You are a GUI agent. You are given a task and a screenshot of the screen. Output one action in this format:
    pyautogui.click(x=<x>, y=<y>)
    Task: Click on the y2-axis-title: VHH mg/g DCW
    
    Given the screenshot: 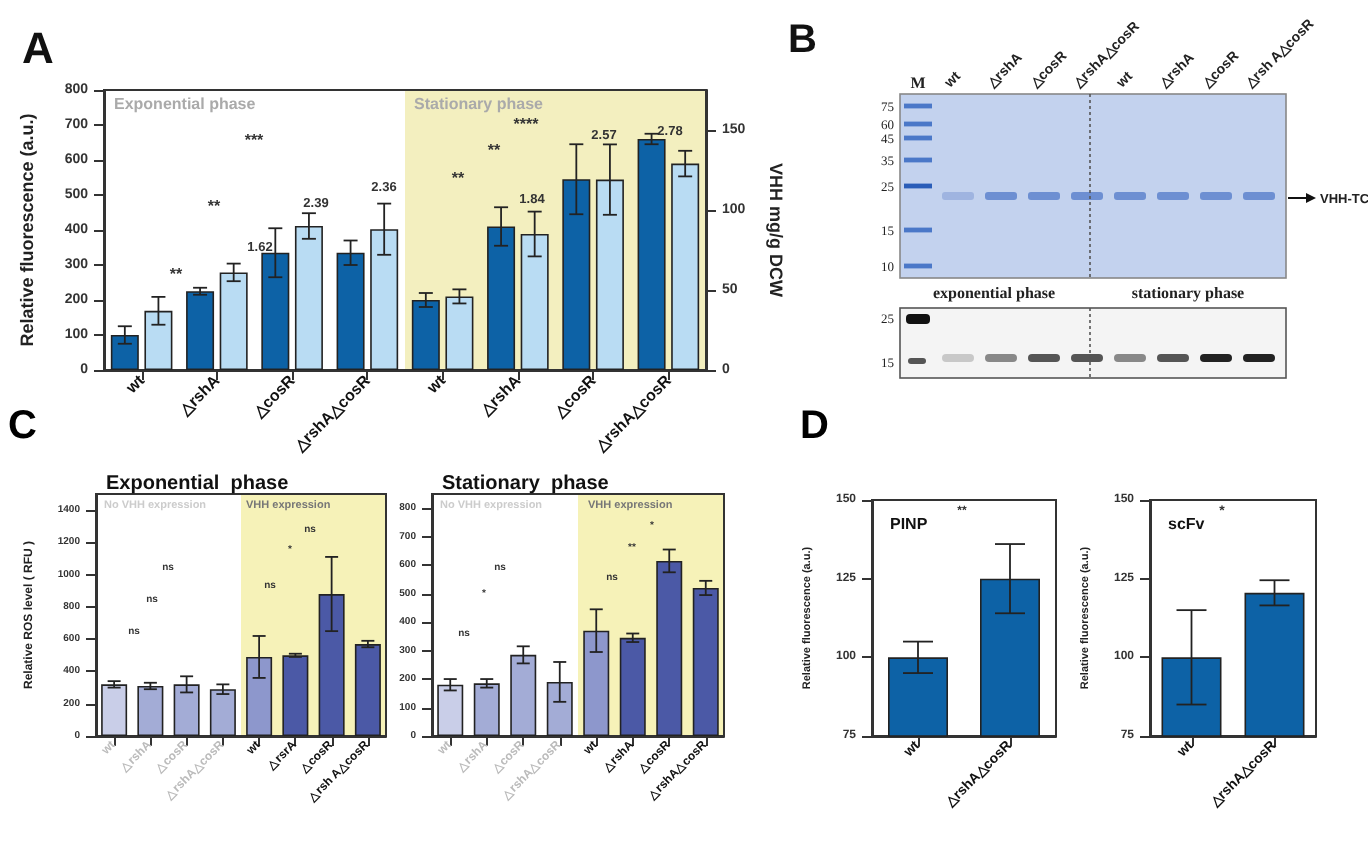 What is the action you would take?
    pyautogui.click(x=776, y=230)
    